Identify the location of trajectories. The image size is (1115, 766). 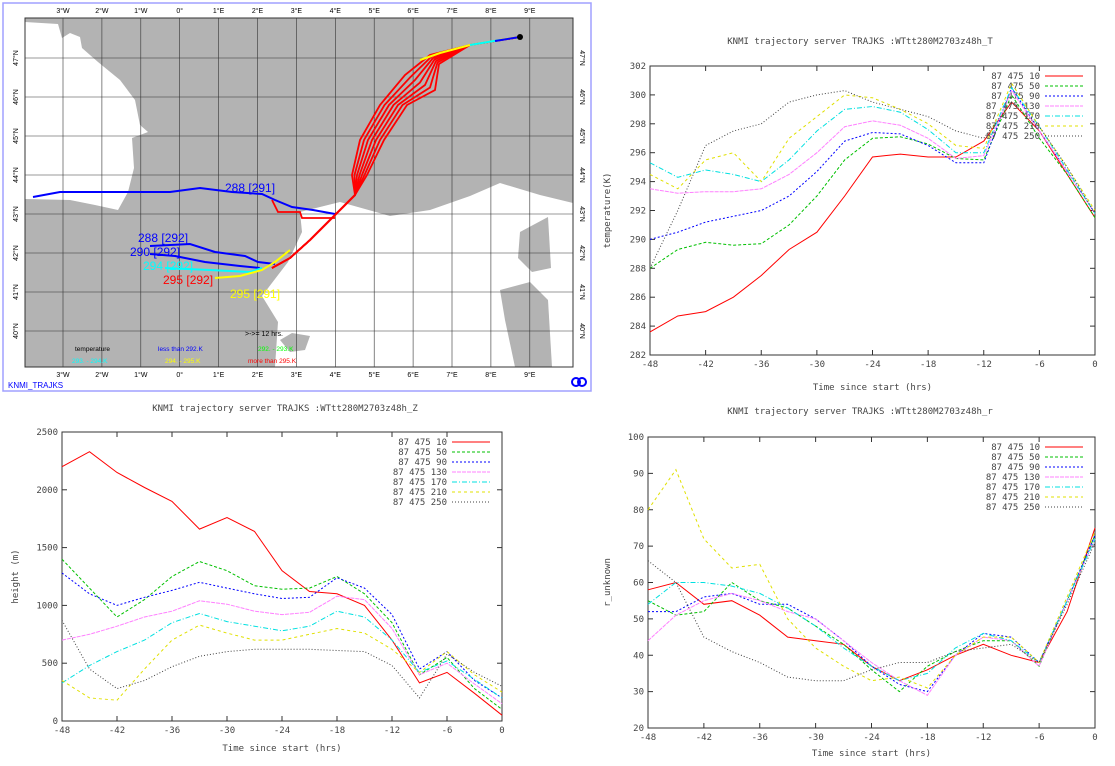
(184, 232).